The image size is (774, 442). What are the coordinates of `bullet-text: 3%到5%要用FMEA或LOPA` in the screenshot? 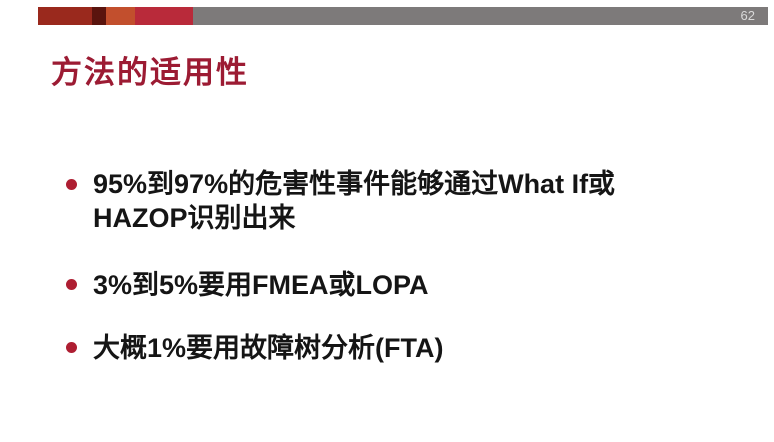 It's located at (261, 285).